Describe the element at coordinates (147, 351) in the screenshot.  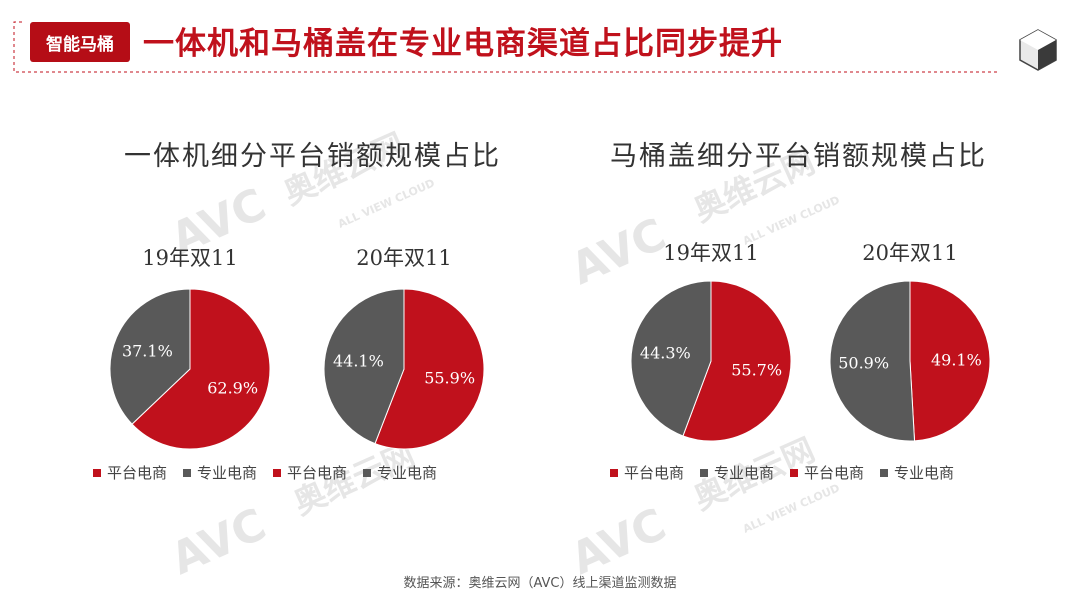
I see `pie-data-label: 37.1%` at that location.